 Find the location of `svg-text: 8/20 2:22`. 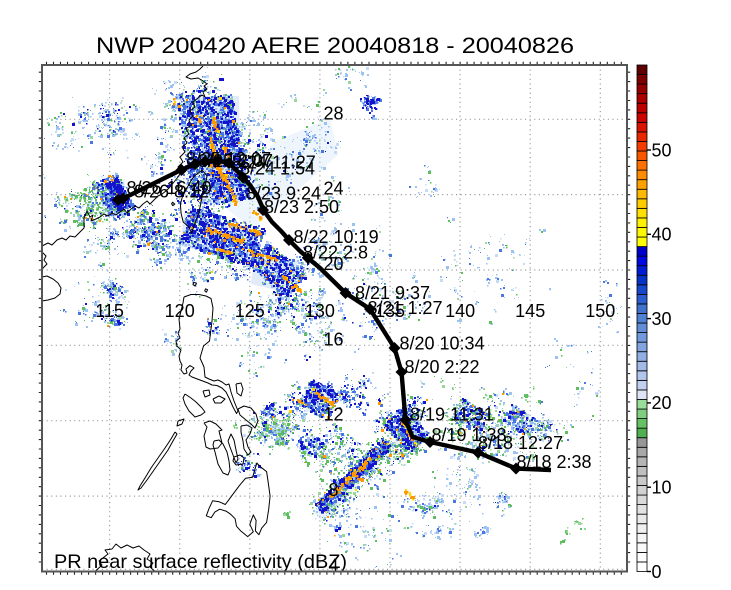

svg-text: 8/20 2:22 is located at coordinates (442, 367).